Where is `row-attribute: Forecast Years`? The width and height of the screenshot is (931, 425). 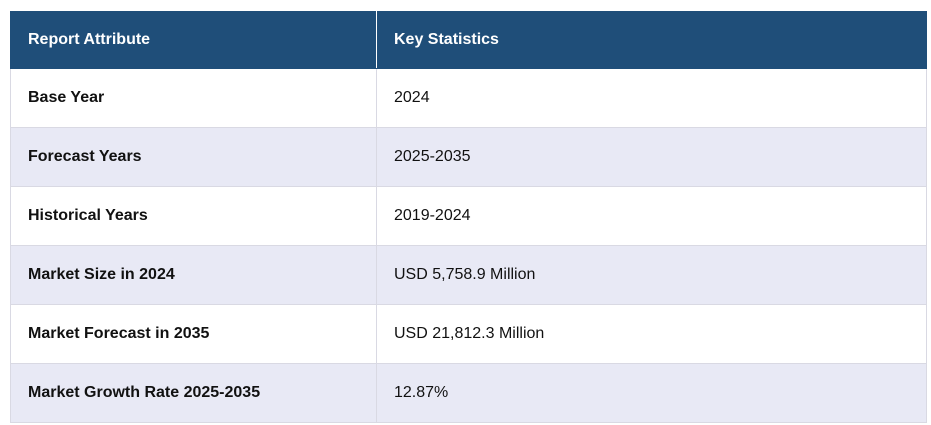
row-attribute: Forecast Years is located at coordinates (193, 157).